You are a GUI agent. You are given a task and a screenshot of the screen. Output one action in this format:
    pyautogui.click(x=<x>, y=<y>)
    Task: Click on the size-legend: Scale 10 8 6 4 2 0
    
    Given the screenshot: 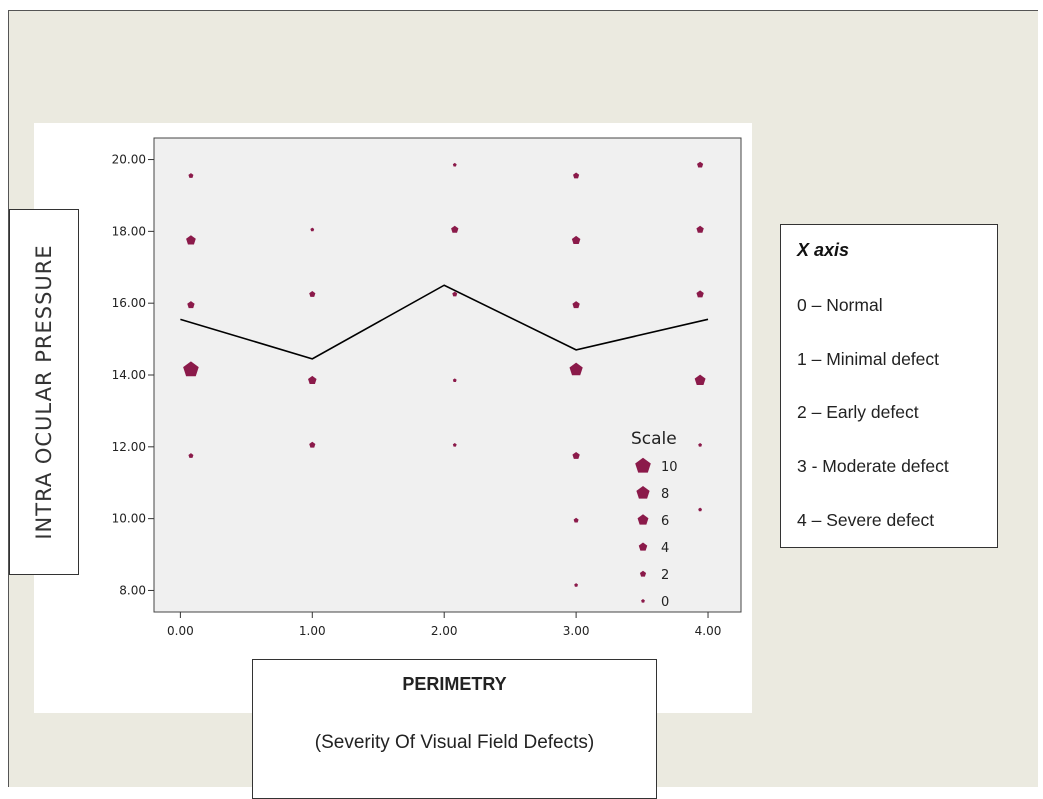 What is the action you would take?
    pyautogui.click(x=654, y=519)
    